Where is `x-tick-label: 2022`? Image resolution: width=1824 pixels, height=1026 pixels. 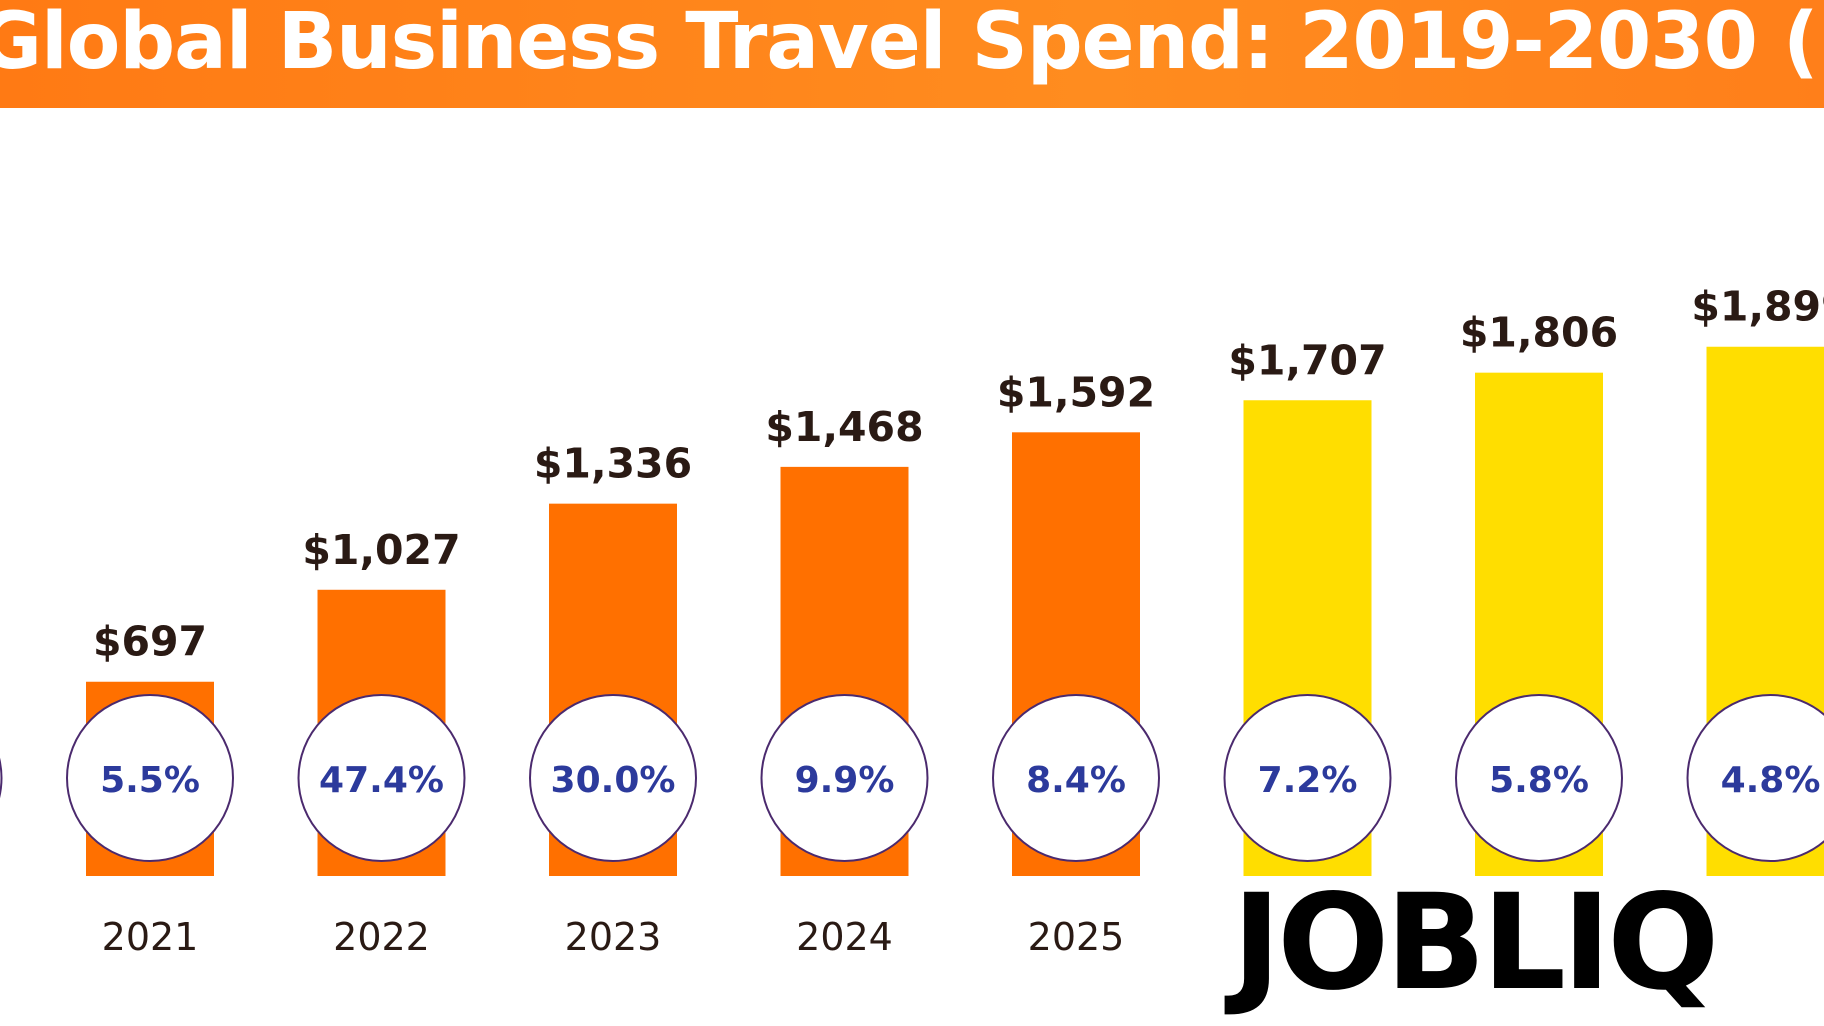 x-tick-label: 2022 is located at coordinates (381, 937).